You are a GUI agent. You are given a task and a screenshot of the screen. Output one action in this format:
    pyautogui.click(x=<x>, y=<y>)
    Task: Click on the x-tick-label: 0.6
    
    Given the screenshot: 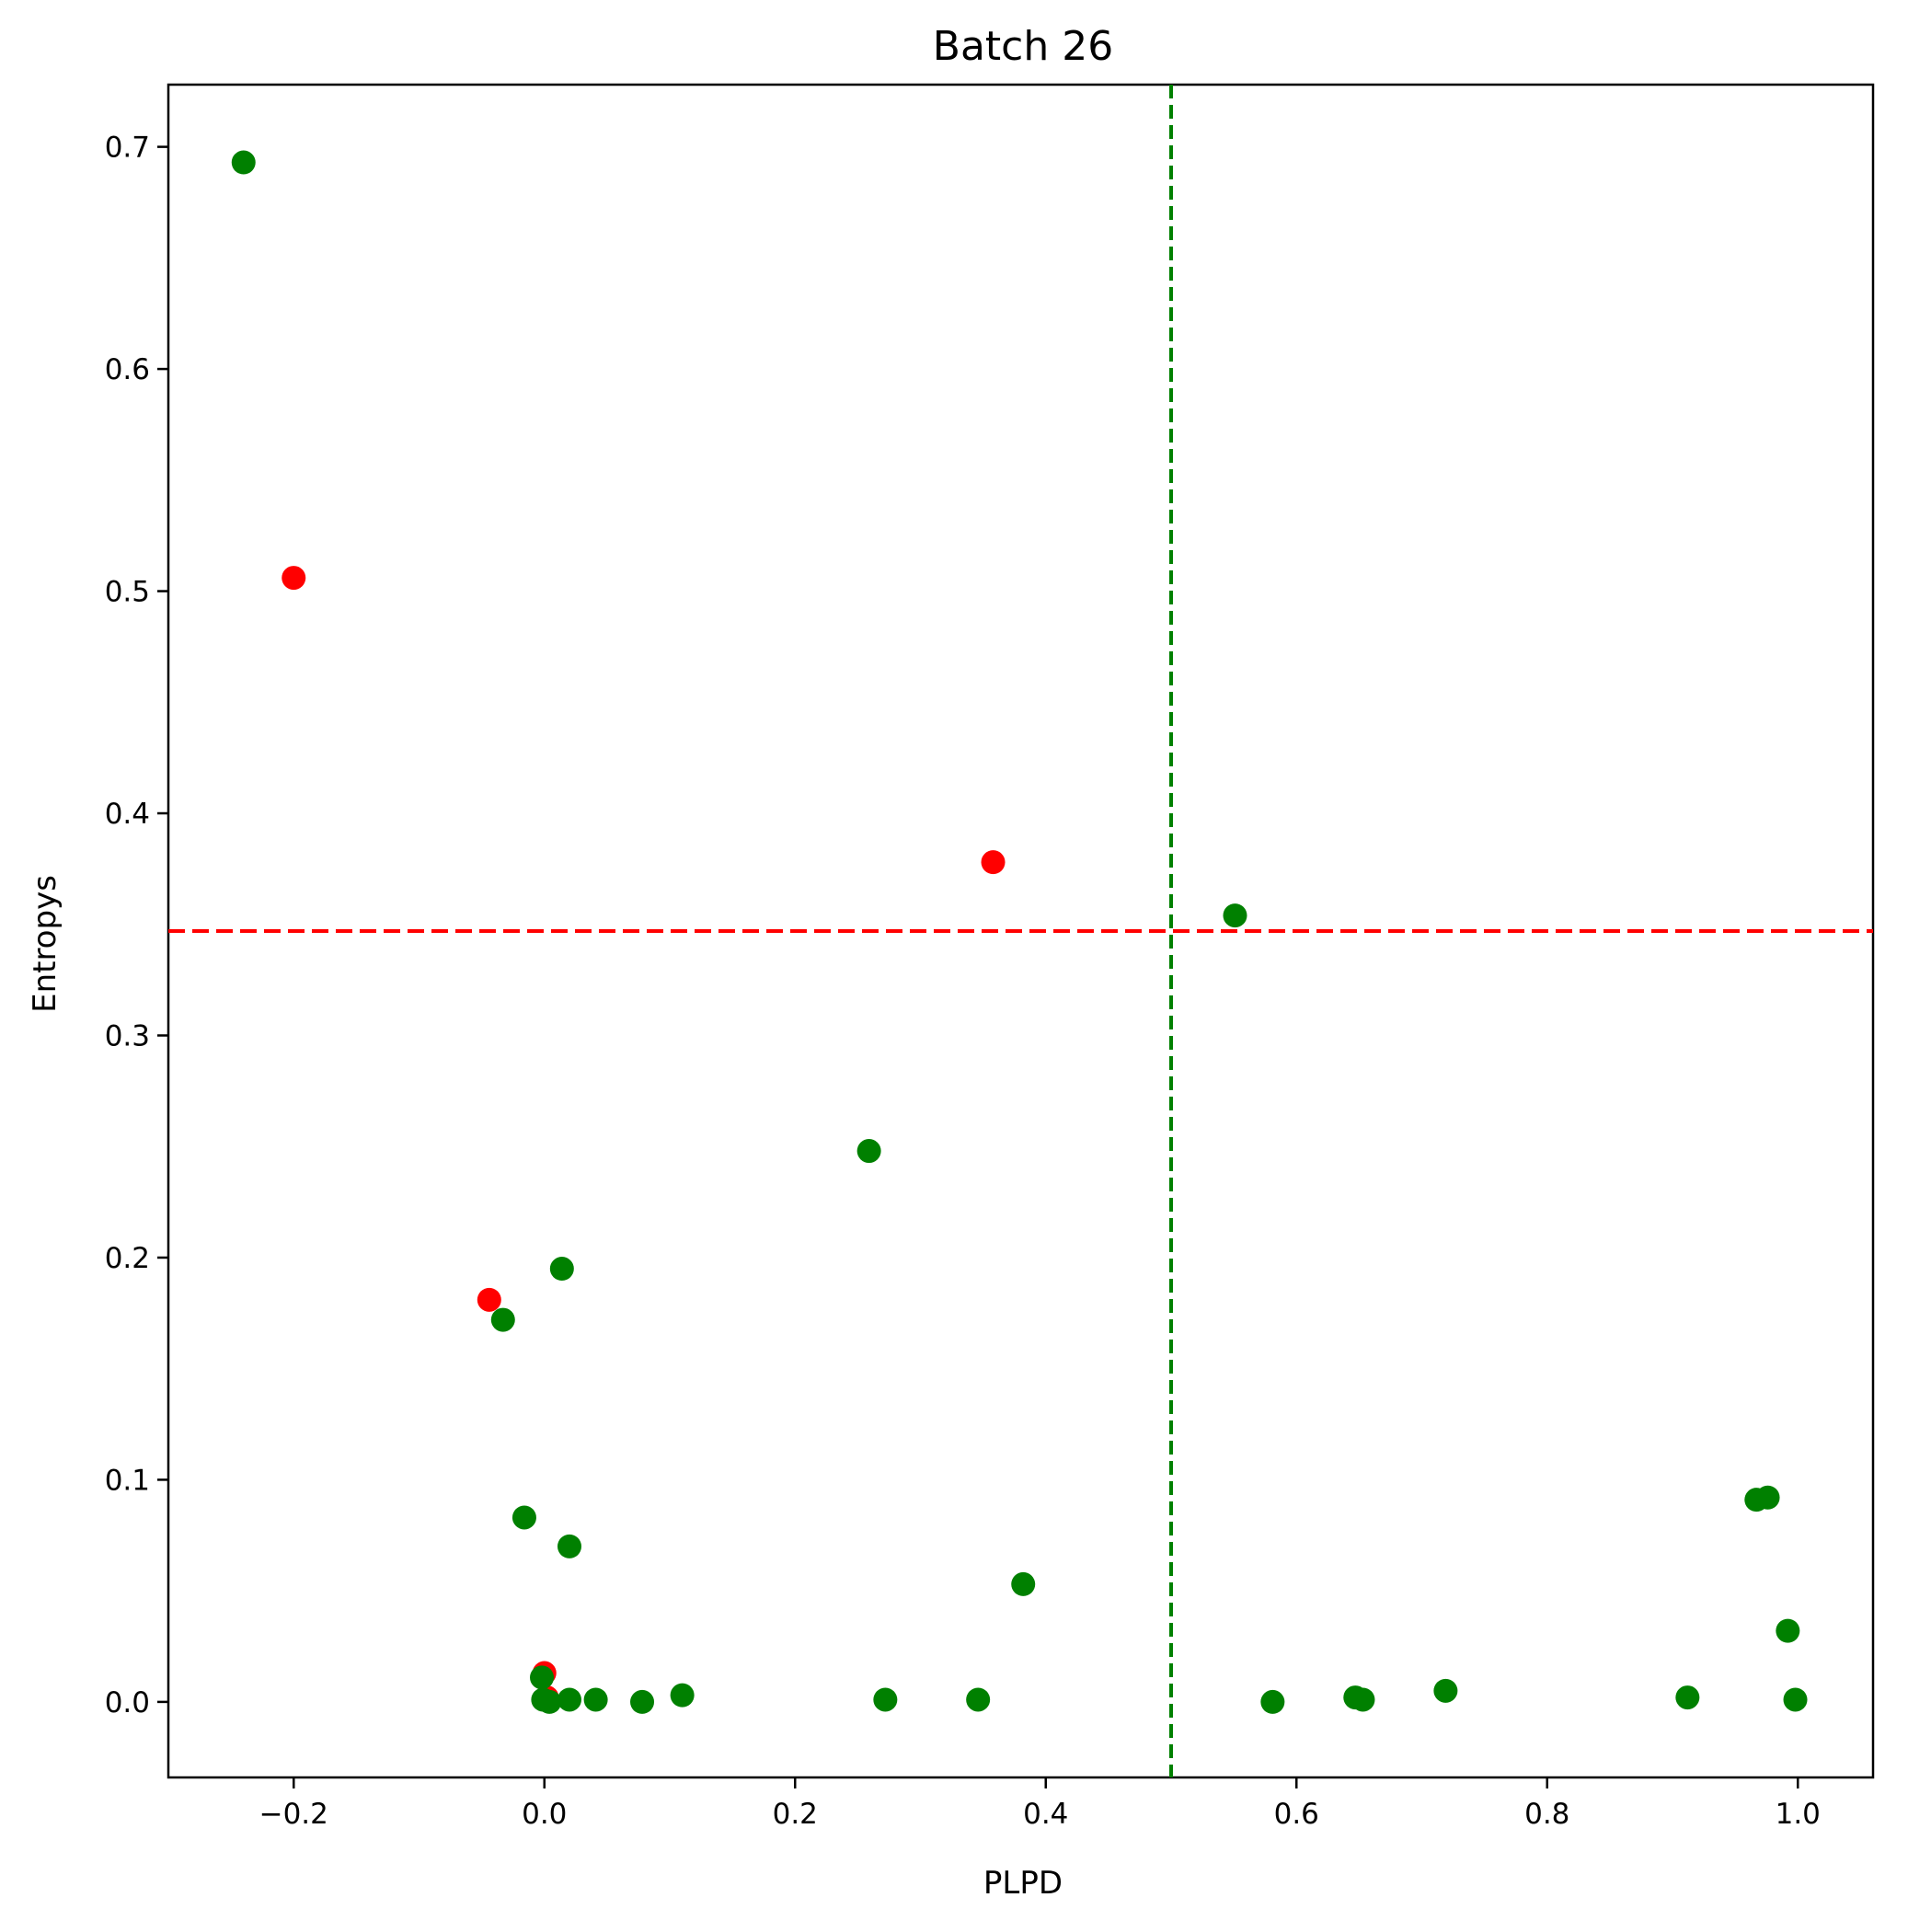 What is the action you would take?
    pyautogui.click(x=1296, y=1814)
    